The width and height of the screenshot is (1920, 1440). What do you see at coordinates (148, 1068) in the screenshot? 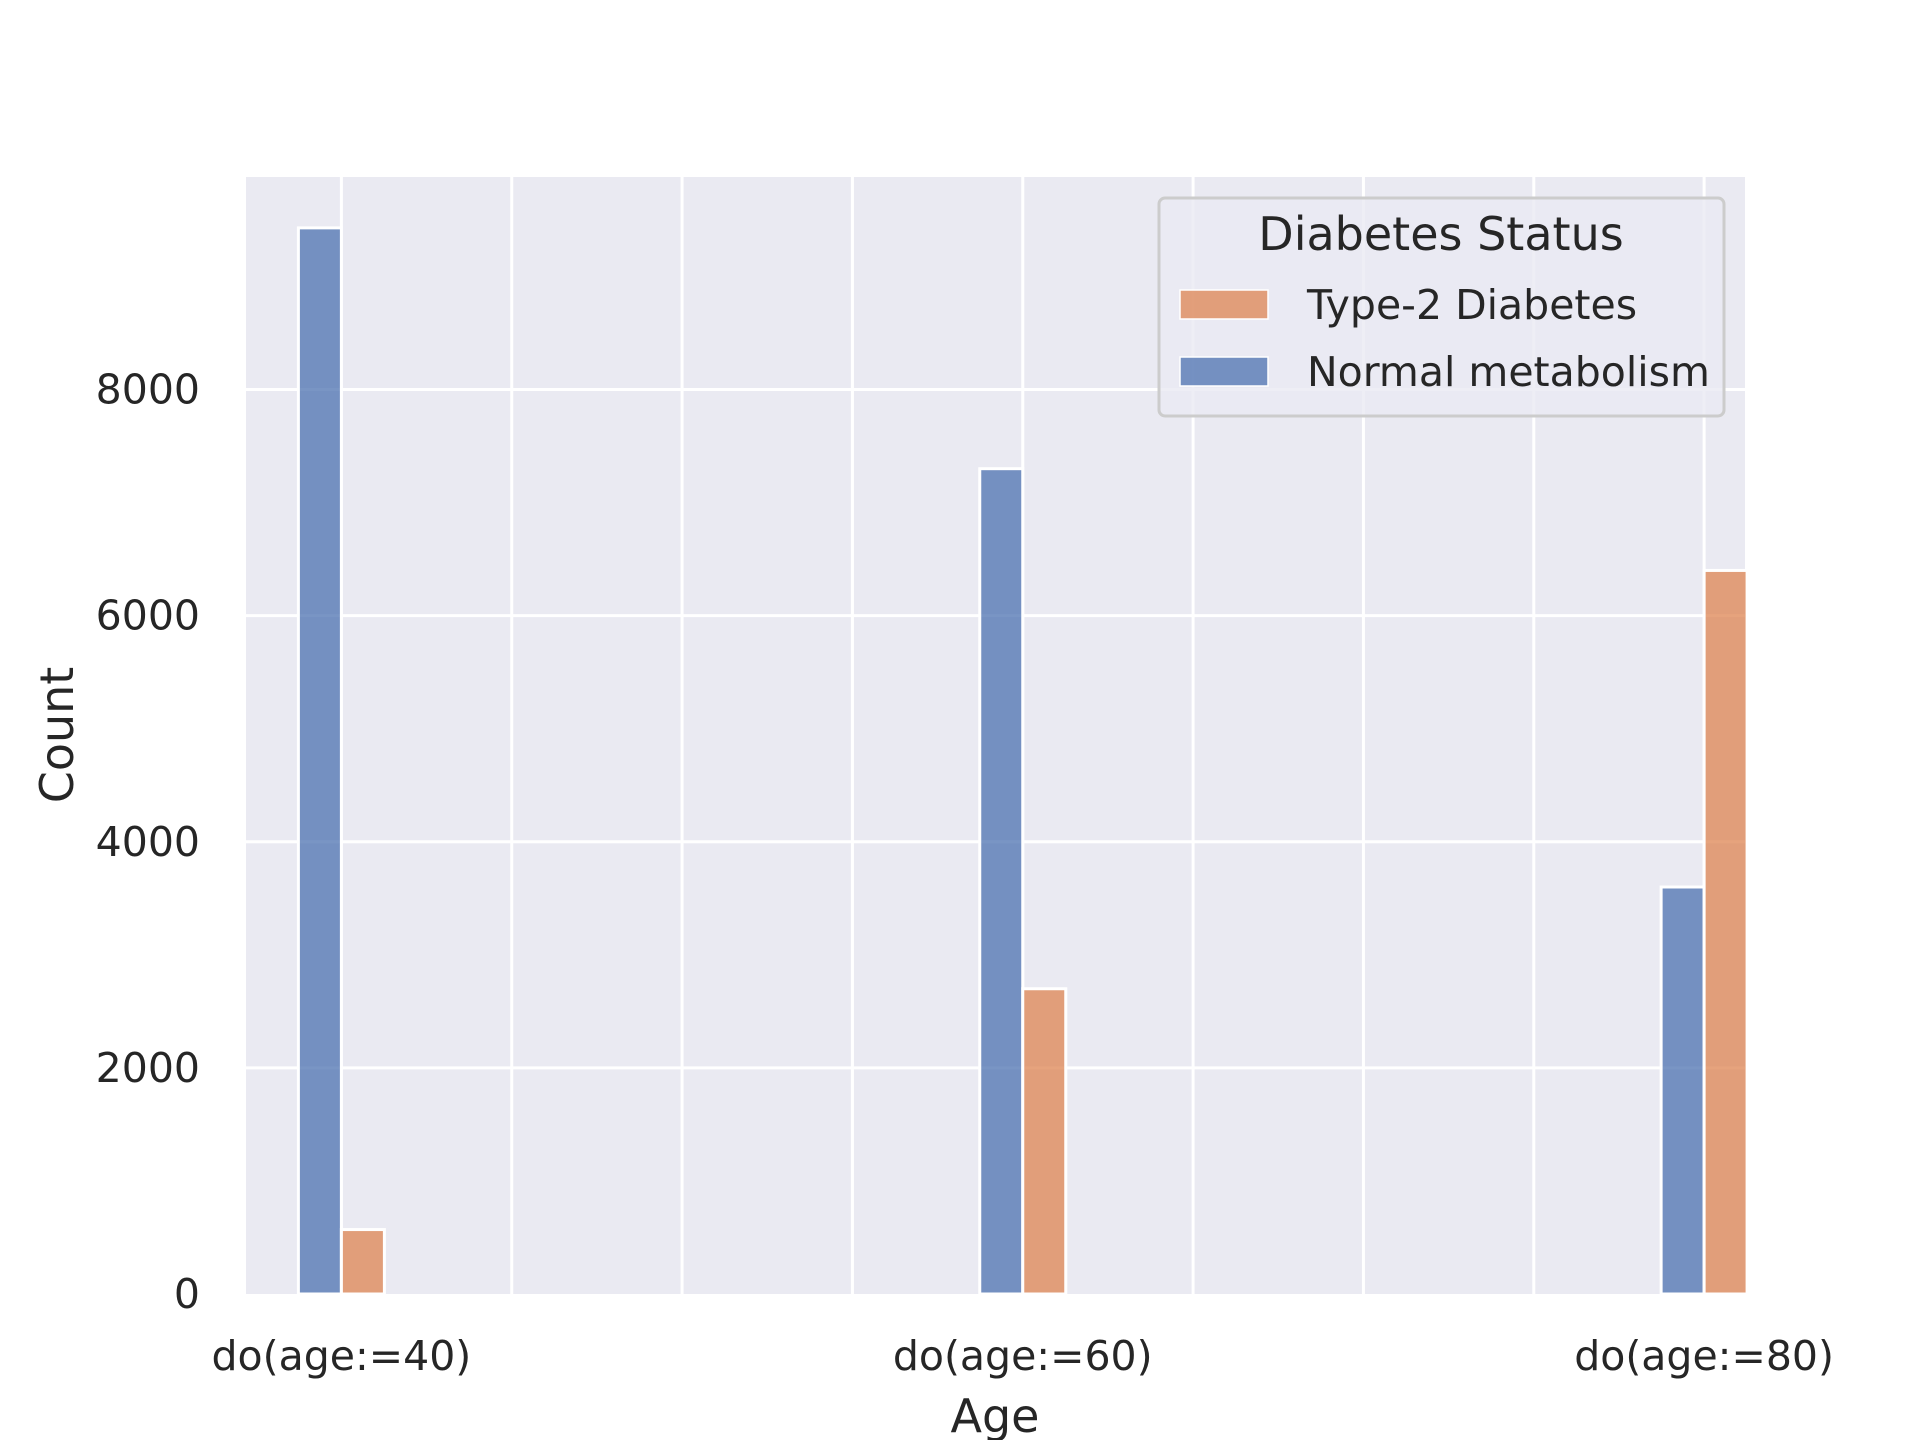
I see `y-tick-label: 2000` at bounding box center [148, 1068].